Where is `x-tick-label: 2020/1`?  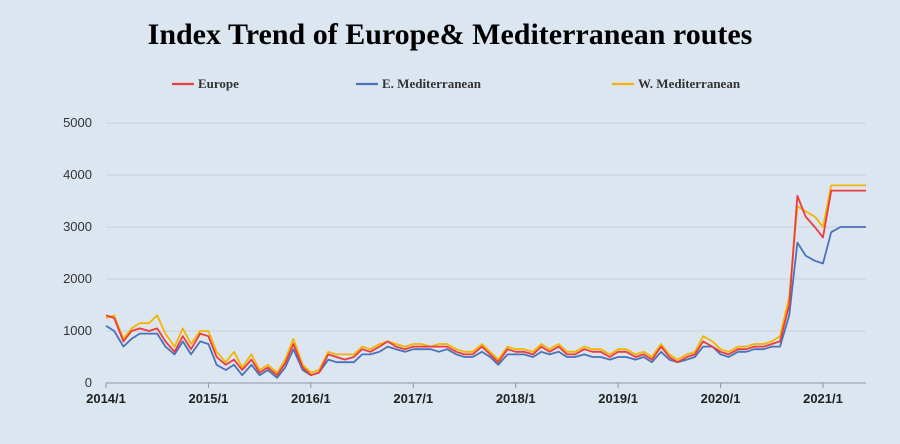 x-tick-label: 2020/1 is located at coordinates (721, 398).